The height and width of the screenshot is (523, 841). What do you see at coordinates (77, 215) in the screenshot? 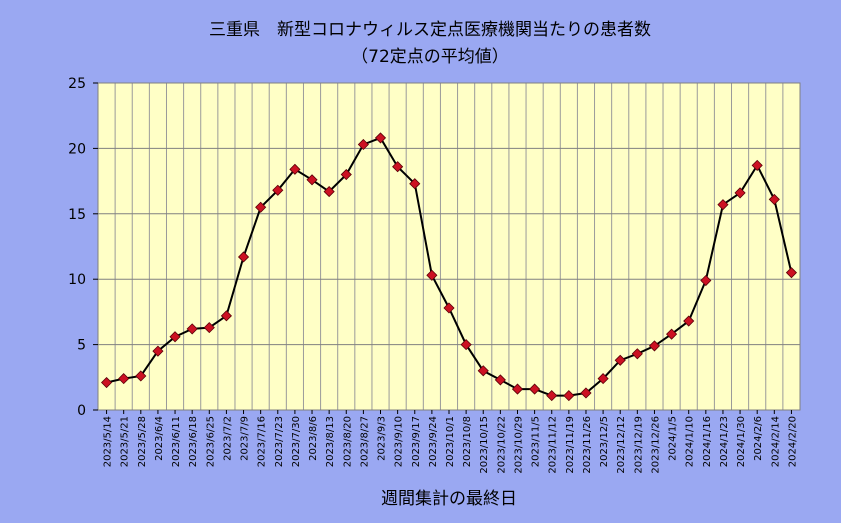
I see `y-tick-label: 15` at bounding box center [77, 215].